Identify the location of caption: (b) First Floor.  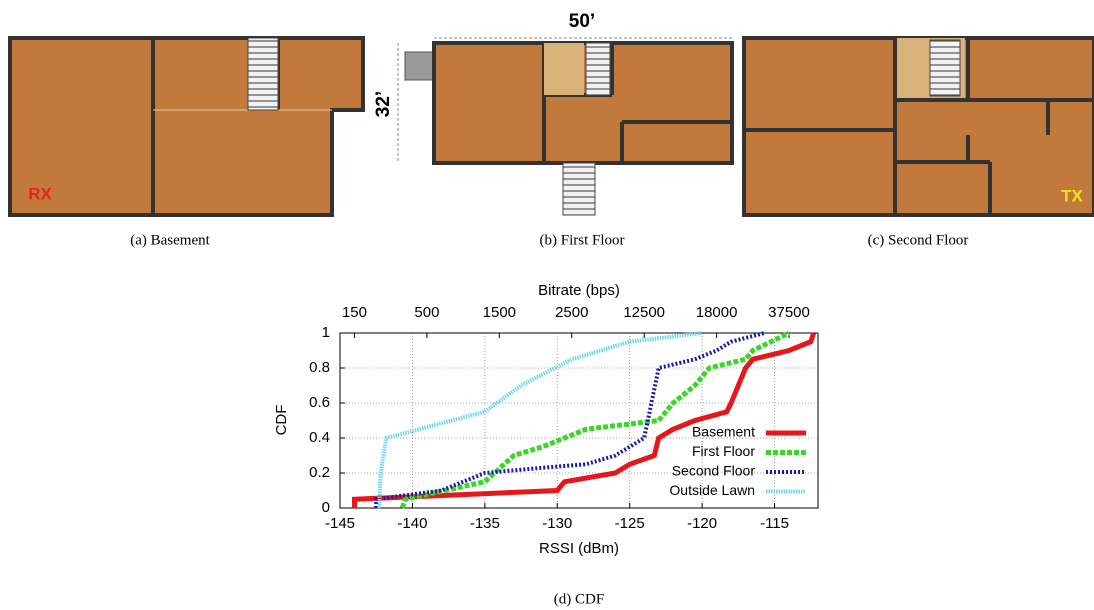
(581, 240).